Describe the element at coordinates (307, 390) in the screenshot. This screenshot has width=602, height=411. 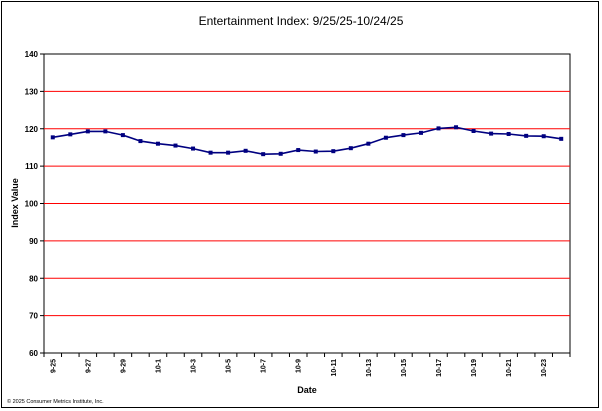
I see `x-axis-label: Date` at that location.